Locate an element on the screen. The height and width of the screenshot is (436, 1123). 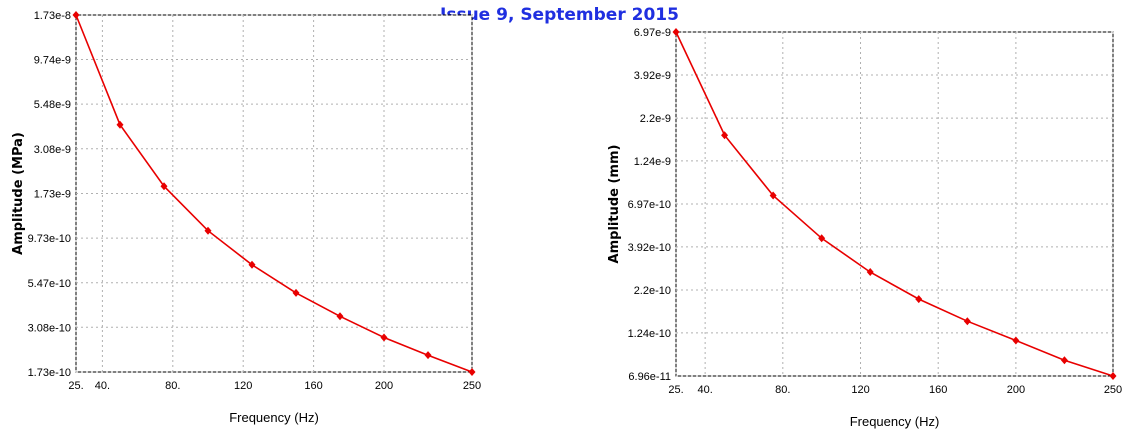
y-tick-label: 6.96e-11 is located at coordinates (649, 377).